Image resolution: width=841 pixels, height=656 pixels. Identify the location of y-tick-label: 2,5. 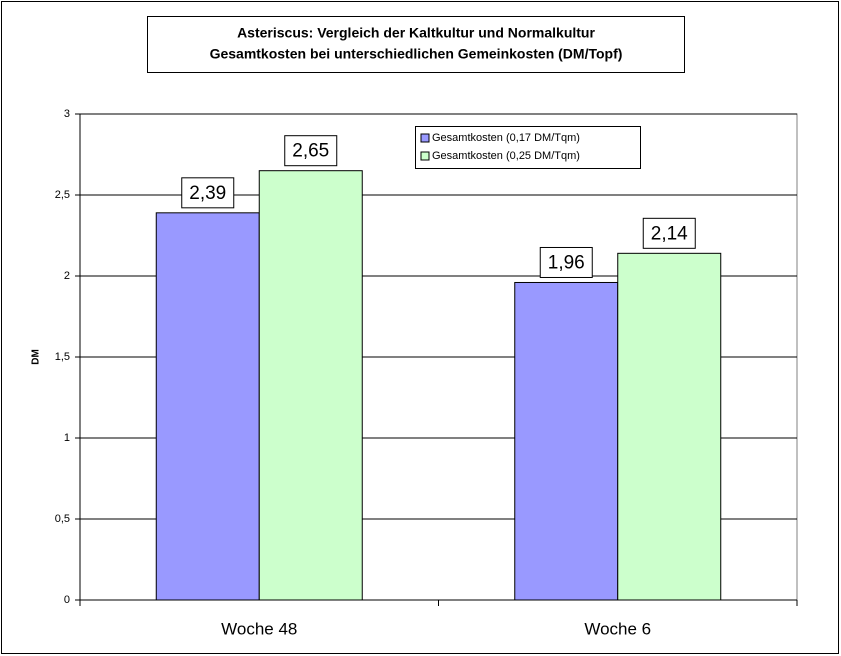
(62, 195).